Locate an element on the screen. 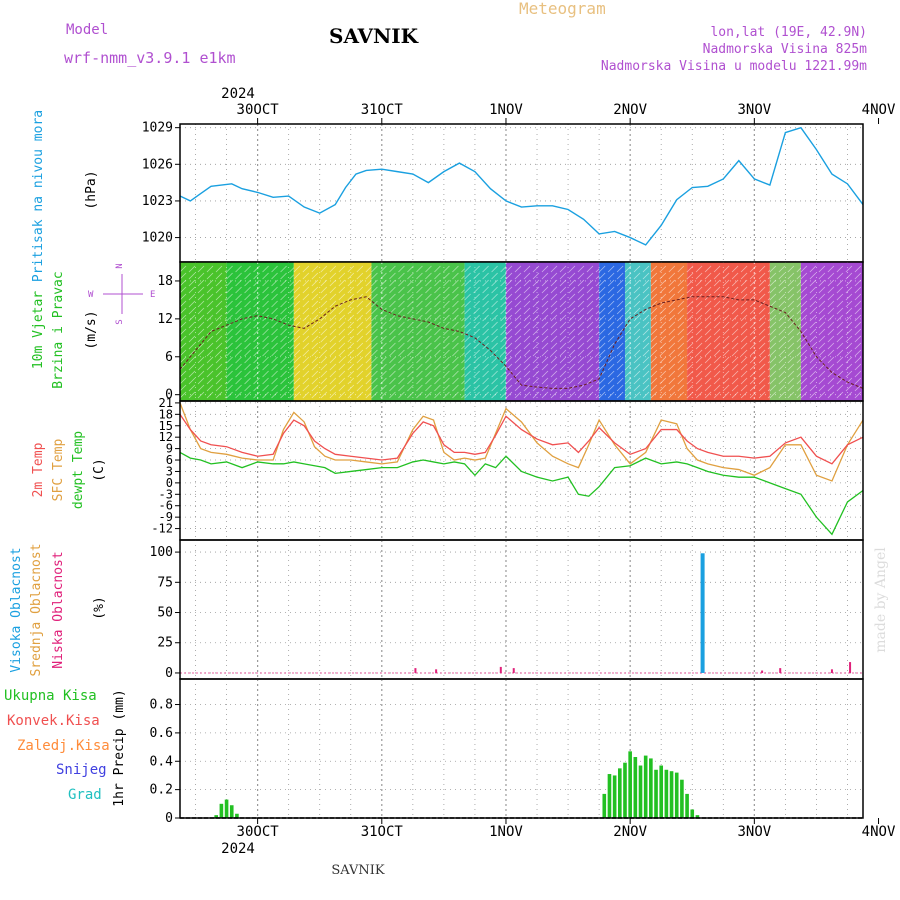 The width and height of the screenshot is (900, 900). temp-2m-line is located at coordinates (521, 439).